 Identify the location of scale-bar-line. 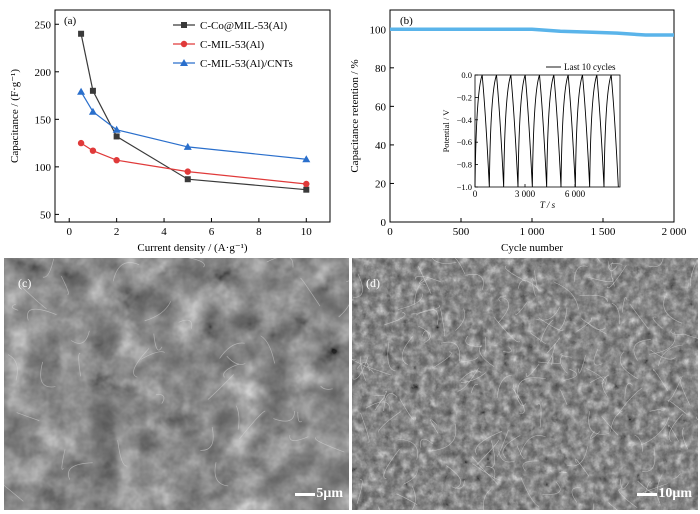
(647, 494).